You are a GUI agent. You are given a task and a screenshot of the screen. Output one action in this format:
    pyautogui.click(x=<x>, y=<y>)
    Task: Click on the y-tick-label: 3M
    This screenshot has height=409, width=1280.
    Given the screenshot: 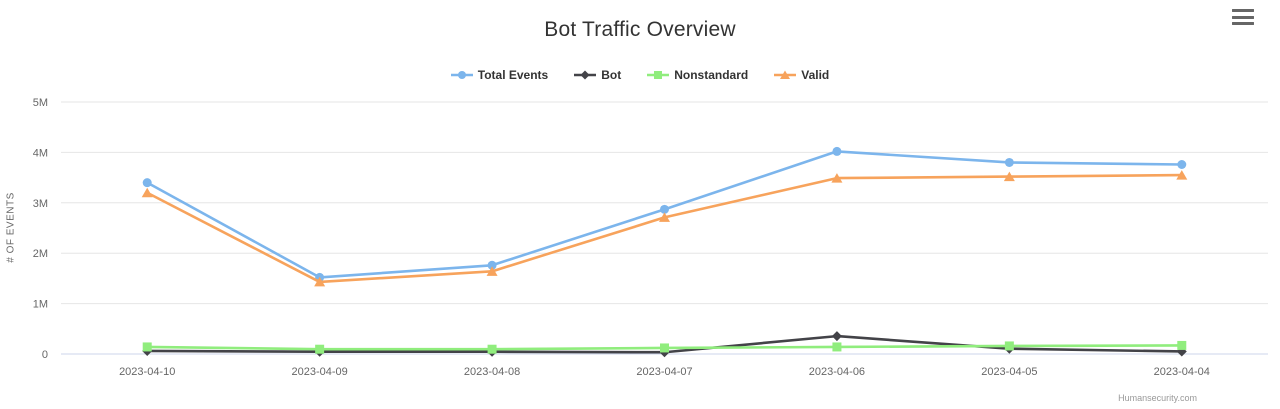 What is the action you would take?
    pyautogui.click(x=40, y=204)
    